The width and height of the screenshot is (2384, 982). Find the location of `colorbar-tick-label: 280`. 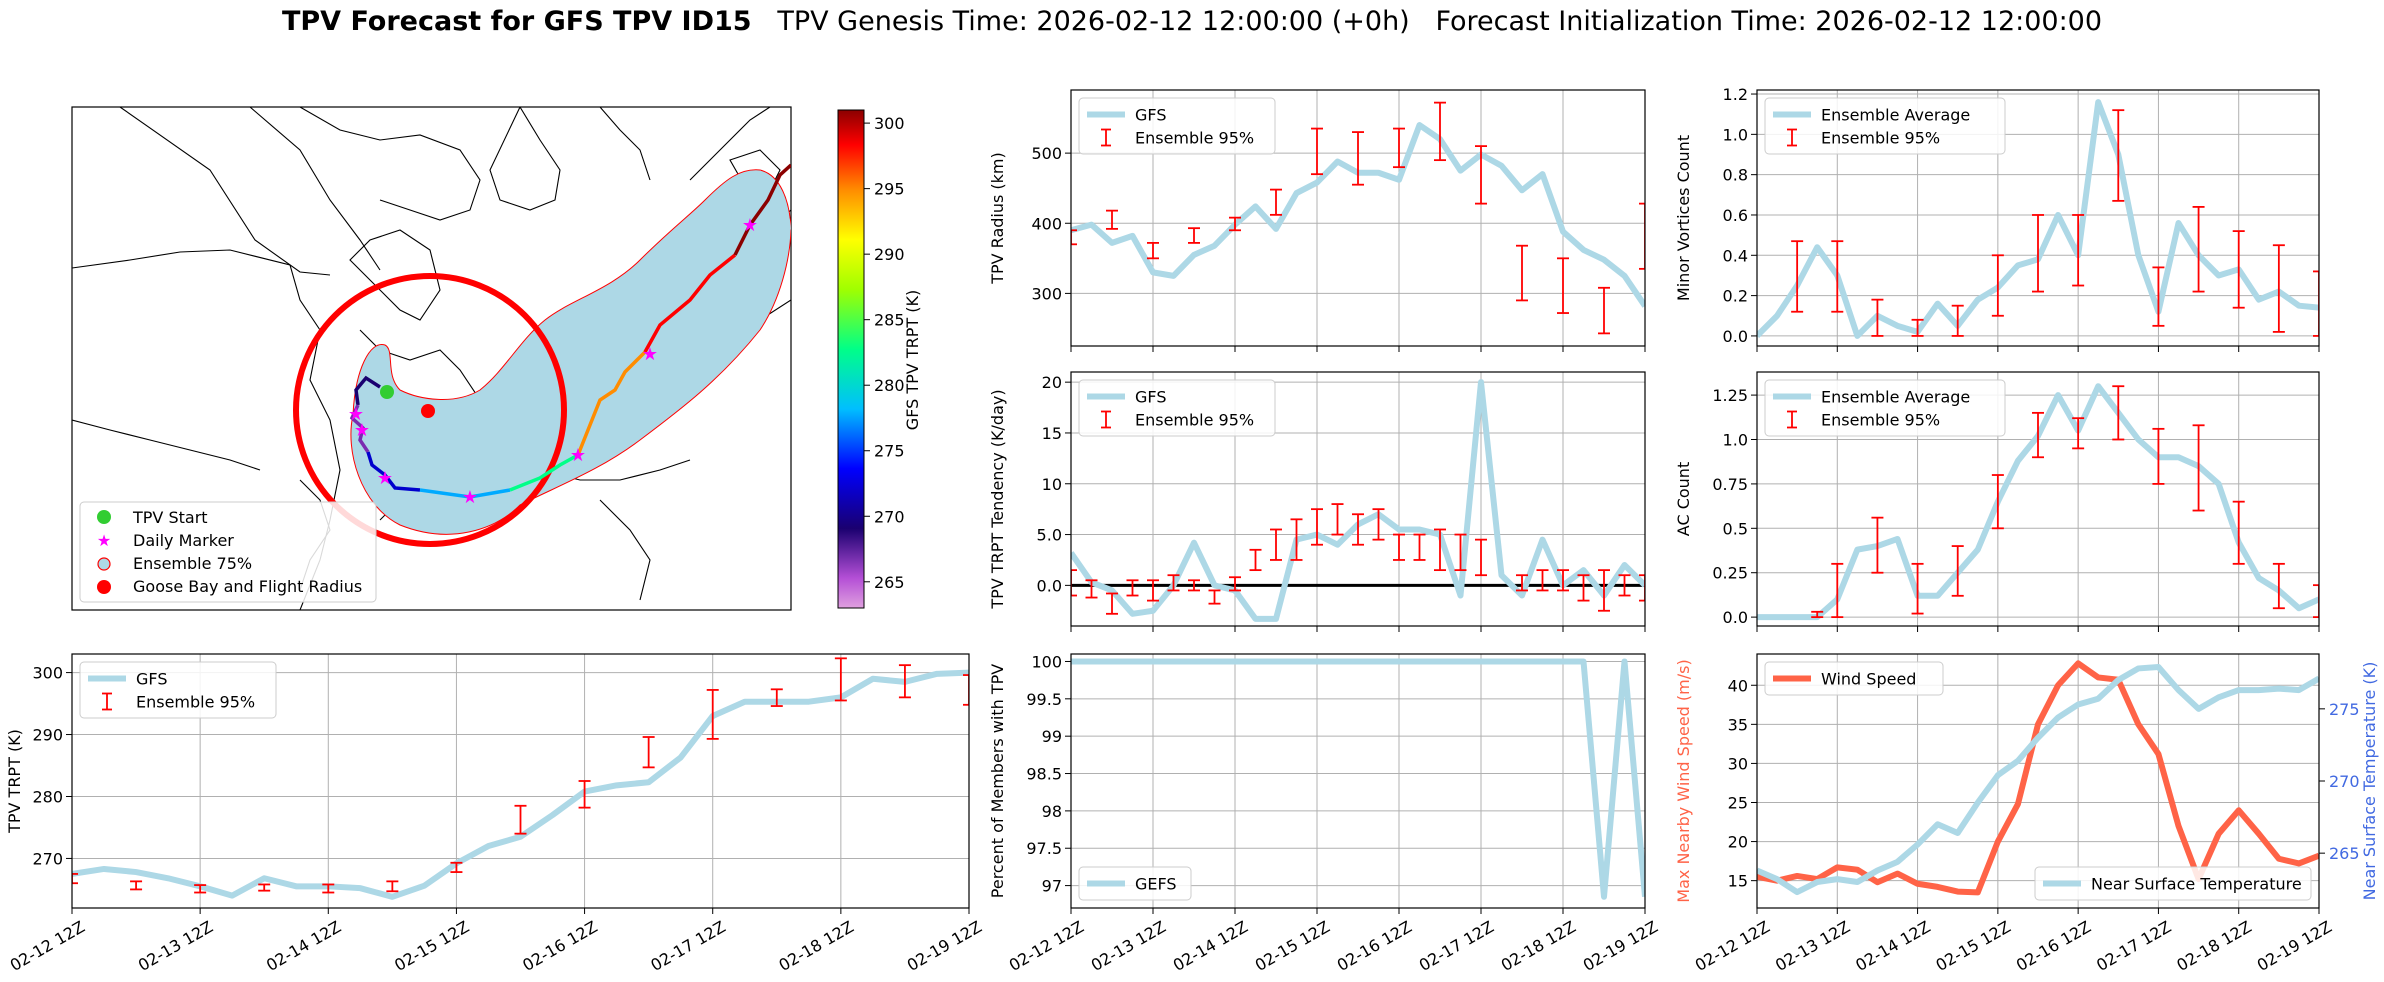

colorbar-tick-label: 280 is located at coordinates (889, 385).